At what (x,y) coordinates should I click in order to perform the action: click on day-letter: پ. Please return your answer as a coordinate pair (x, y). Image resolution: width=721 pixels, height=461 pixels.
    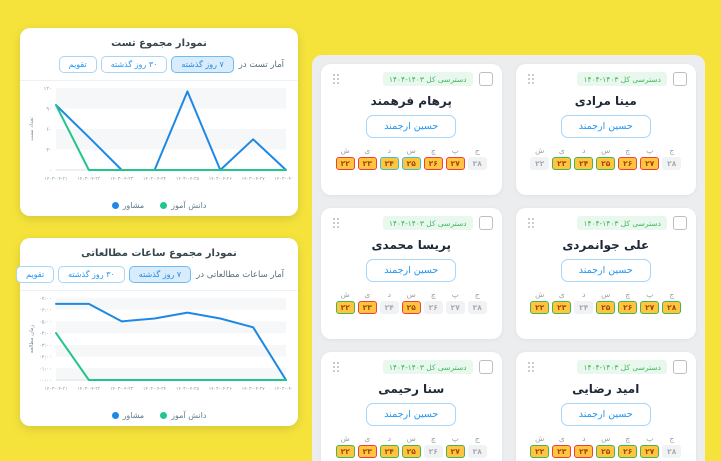
    Looking at the image, I should click on (455, 294).